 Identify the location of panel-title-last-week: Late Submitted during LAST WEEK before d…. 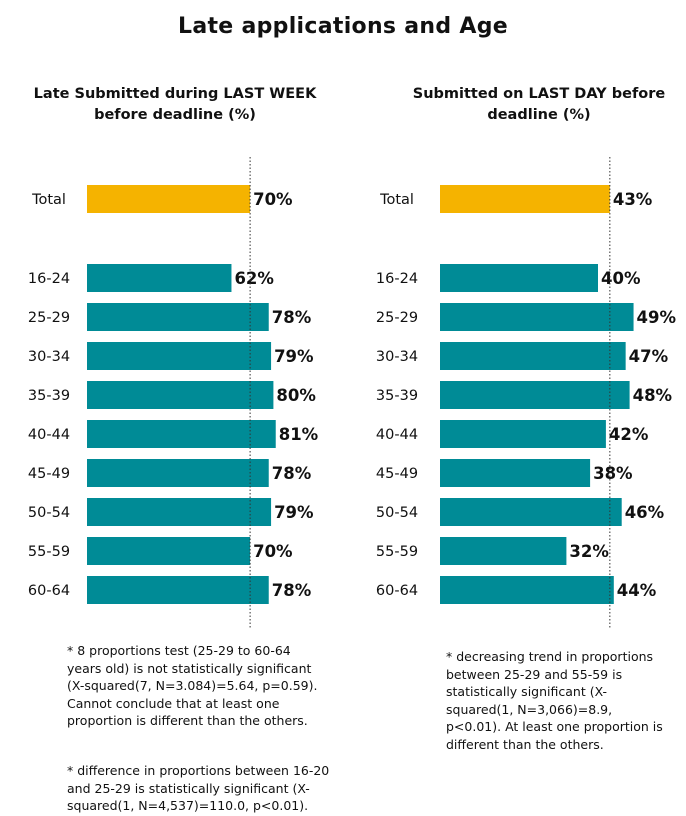
(175, 104).